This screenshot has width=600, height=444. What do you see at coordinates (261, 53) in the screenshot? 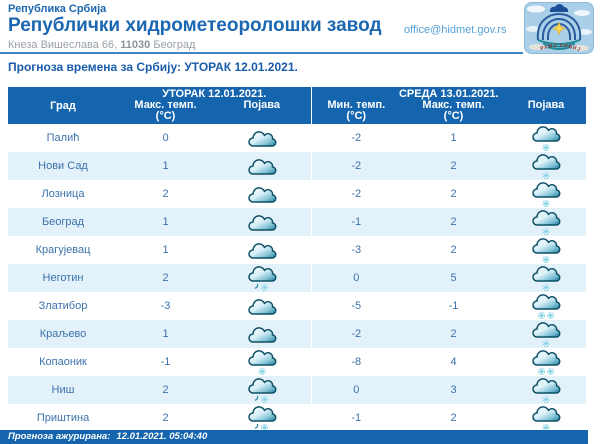
I see `header-divider` at bounding box center [261, 53].